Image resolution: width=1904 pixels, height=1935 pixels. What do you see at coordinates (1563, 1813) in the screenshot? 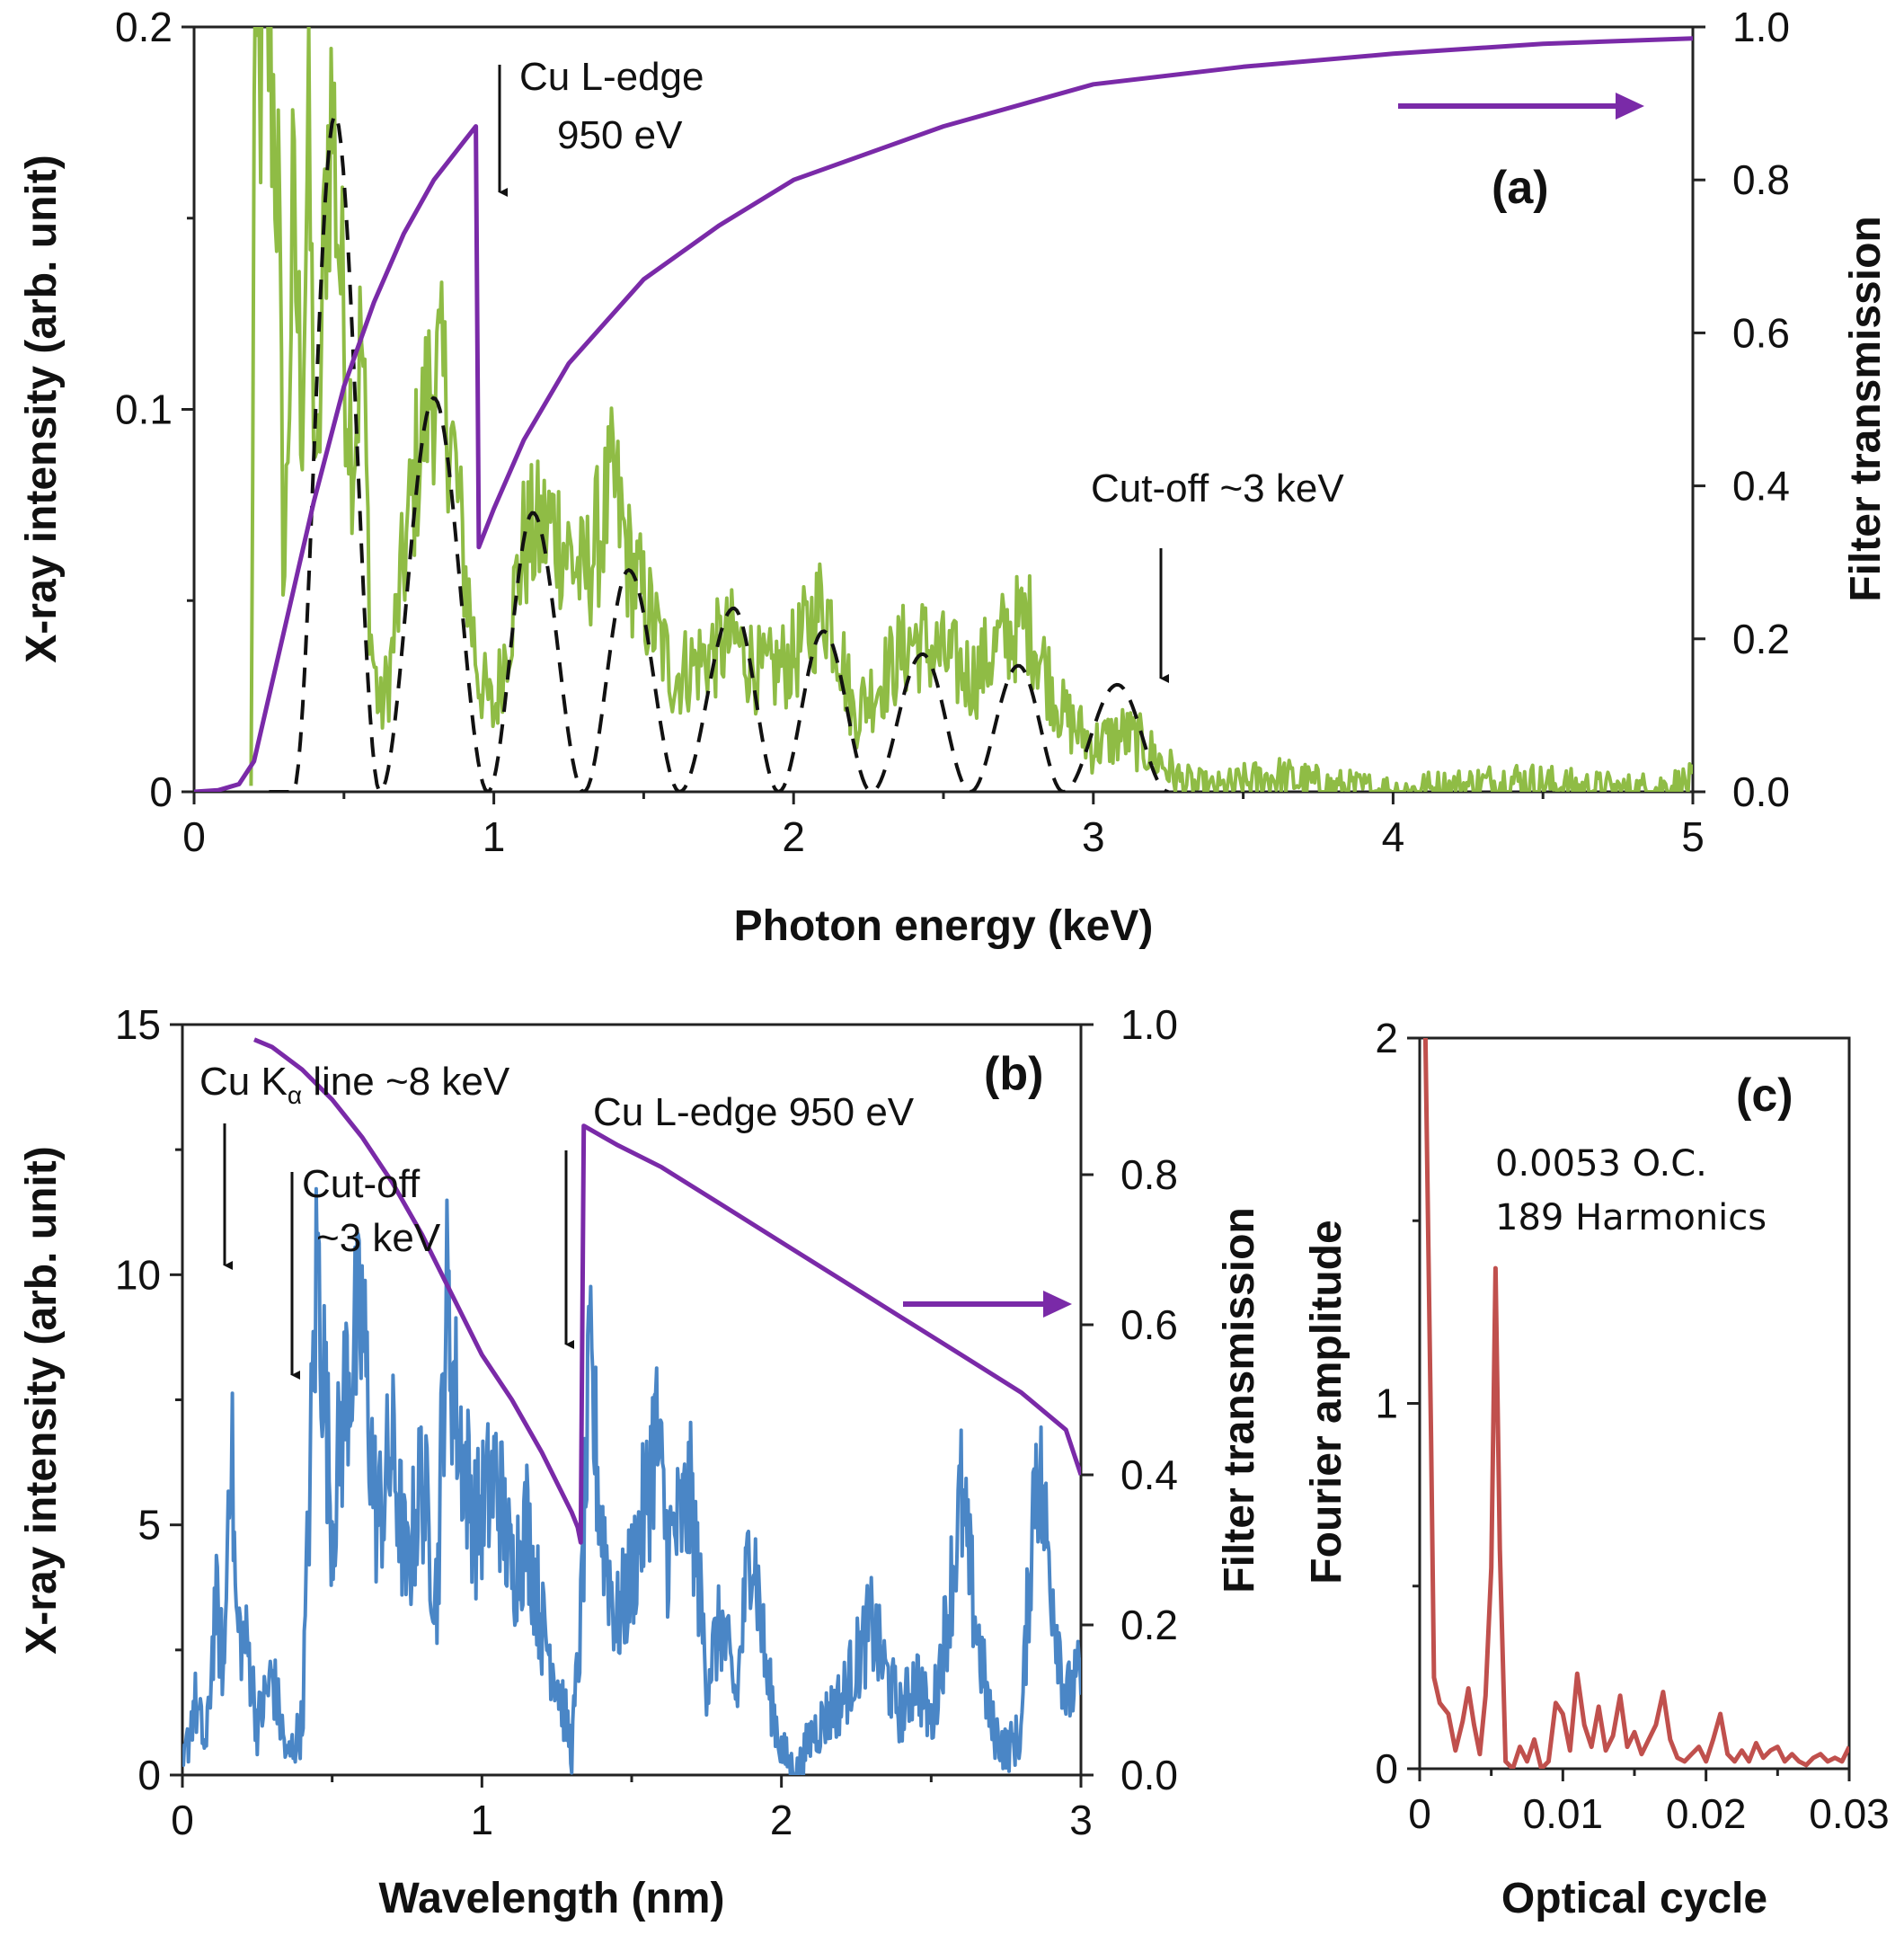
I see `x-tick-label: 0.01` at bounding box center [1563, 1813].